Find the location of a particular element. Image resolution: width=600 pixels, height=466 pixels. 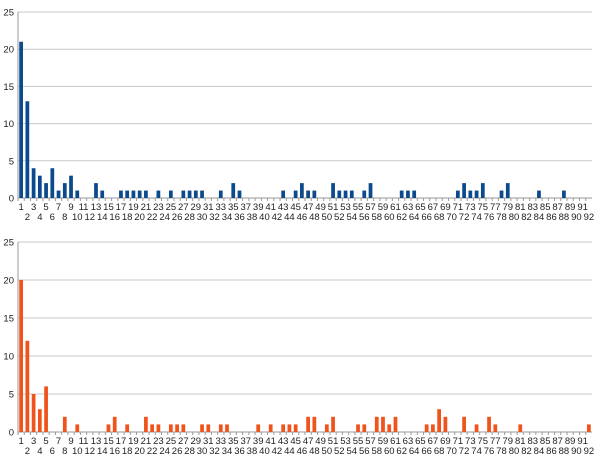

x-tick-label: 88 is located at coordinates (564, 451).